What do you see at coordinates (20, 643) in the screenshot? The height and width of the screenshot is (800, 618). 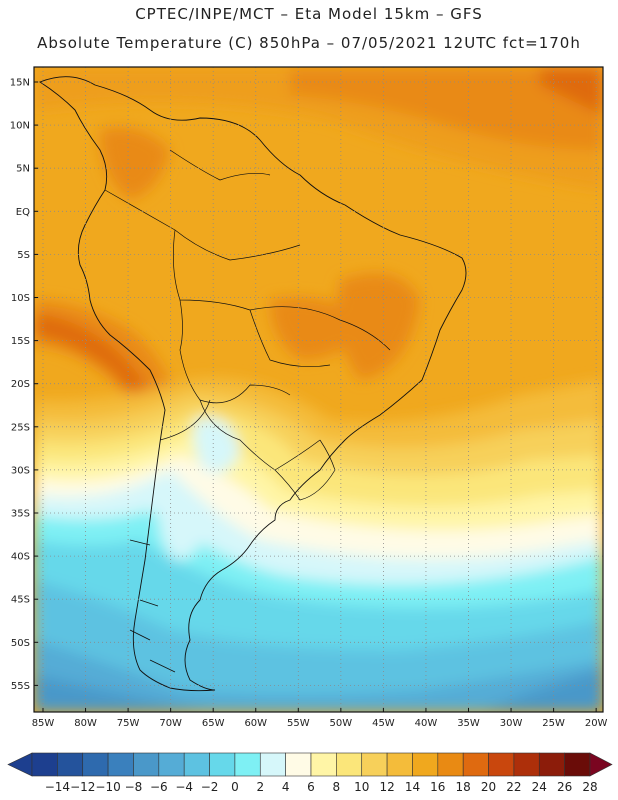 I see `lat-tick-label: 50S` at bounding box center [20, 643].